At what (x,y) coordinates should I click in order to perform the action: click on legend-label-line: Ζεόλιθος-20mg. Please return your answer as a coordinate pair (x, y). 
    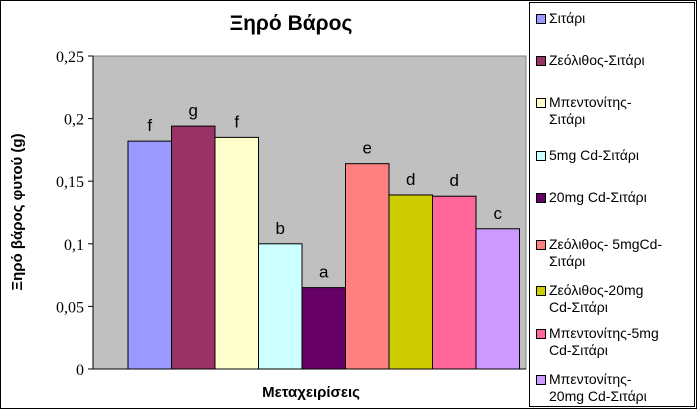
    Looking at the image, I should click on (596, 290).